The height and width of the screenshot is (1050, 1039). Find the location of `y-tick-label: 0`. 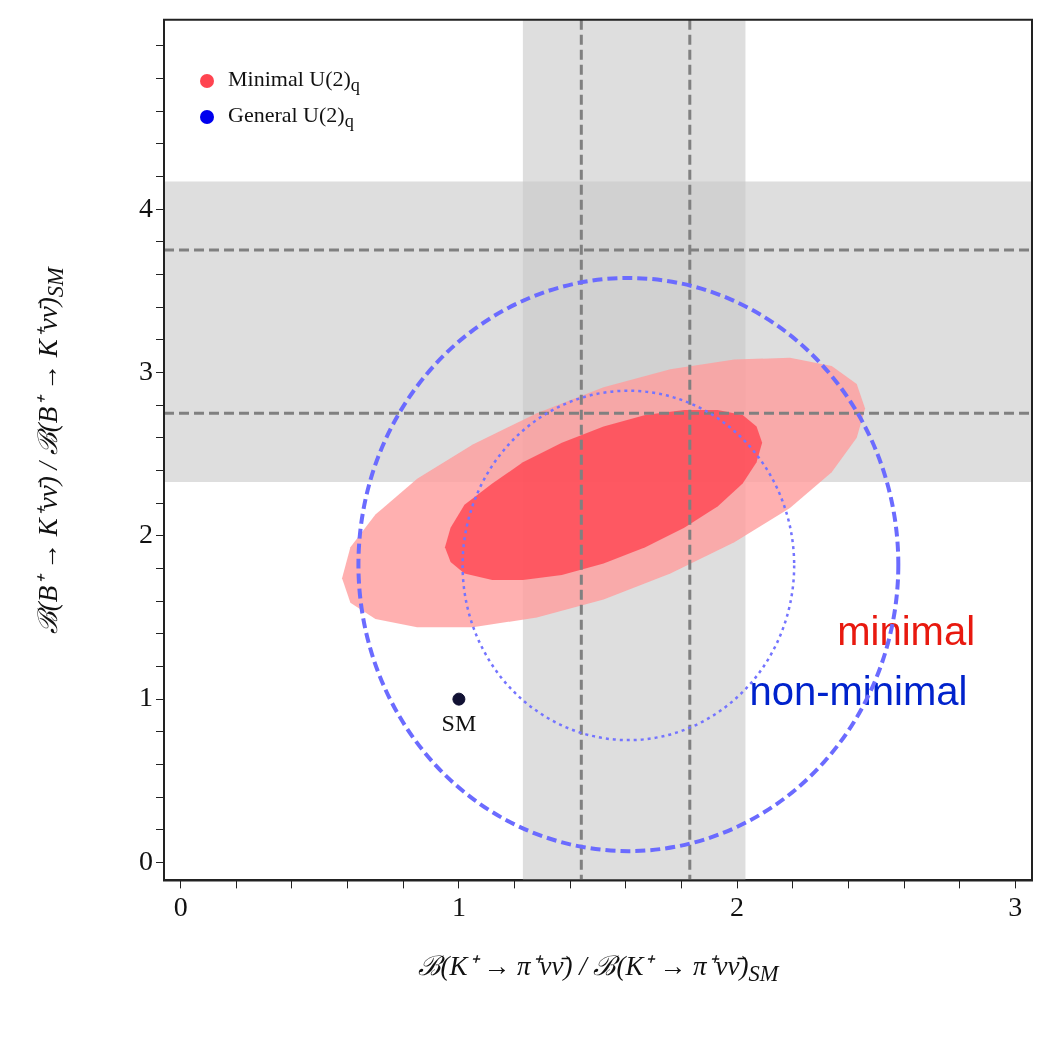

y-tick-label: 0 is located at coordinates (146, 860).